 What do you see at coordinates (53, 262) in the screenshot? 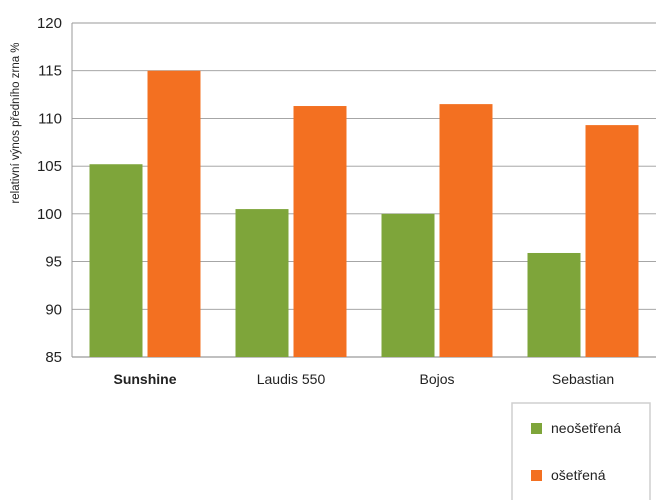
I see `y-tick-label: 95` at bounding box center [53, 262].